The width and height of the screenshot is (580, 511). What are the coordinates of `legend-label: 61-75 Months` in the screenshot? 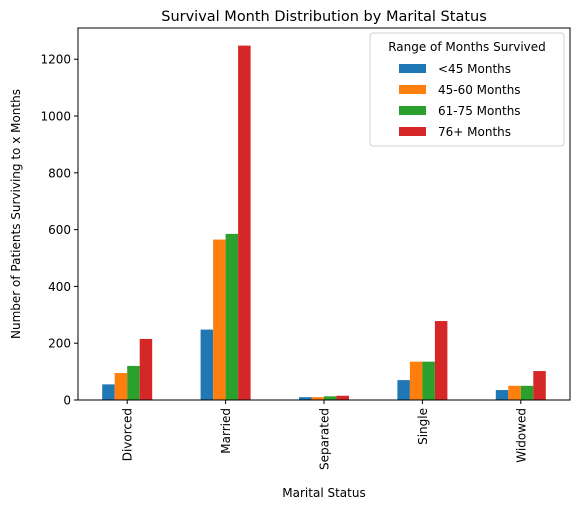 It's located at (479, 111).